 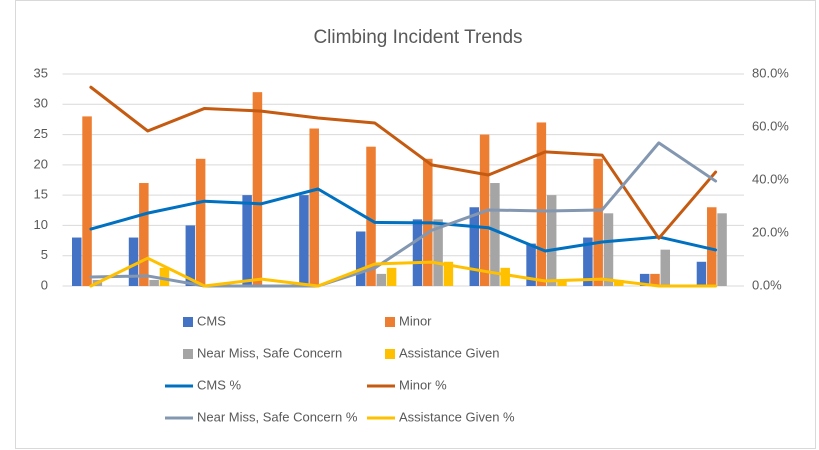 I want to click on legend-label: Near Miss, Safe Concern %, so click(x=277, y=416).